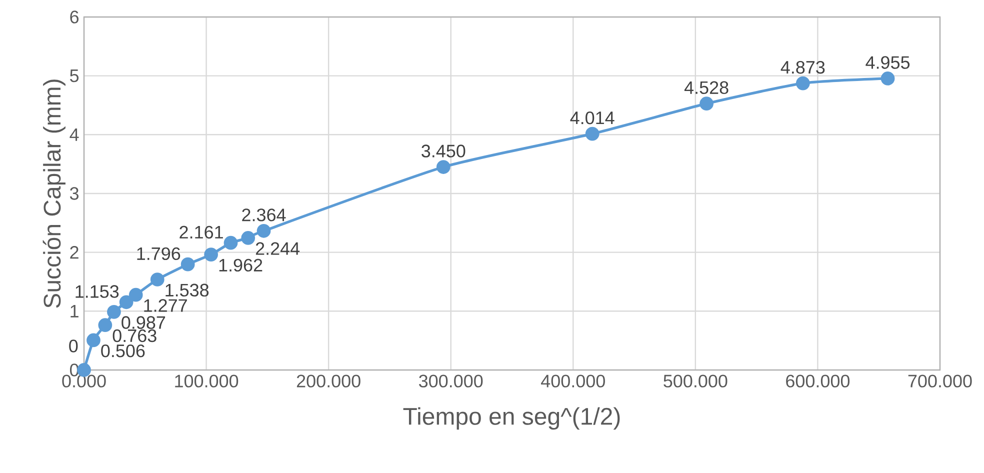 The width and height of the screenshot is (984, 473). What do you see at coordinates (802, 67) in the screenshot?
I see `data-label: 4.873` at bounding box center [802, 67].